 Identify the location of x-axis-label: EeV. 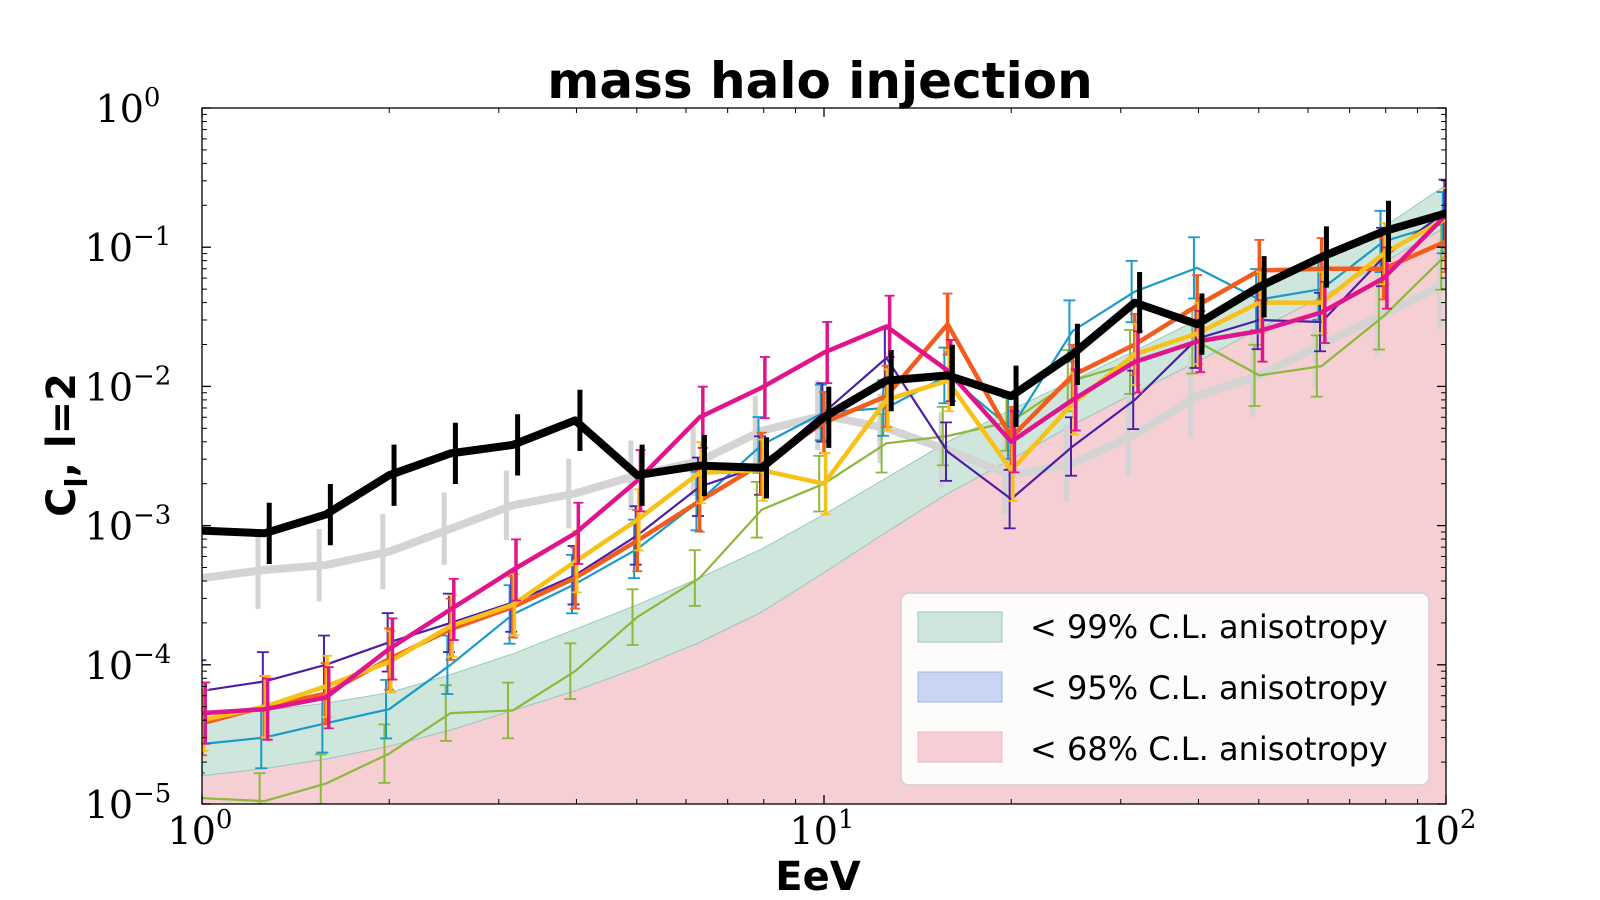
(817, 877).